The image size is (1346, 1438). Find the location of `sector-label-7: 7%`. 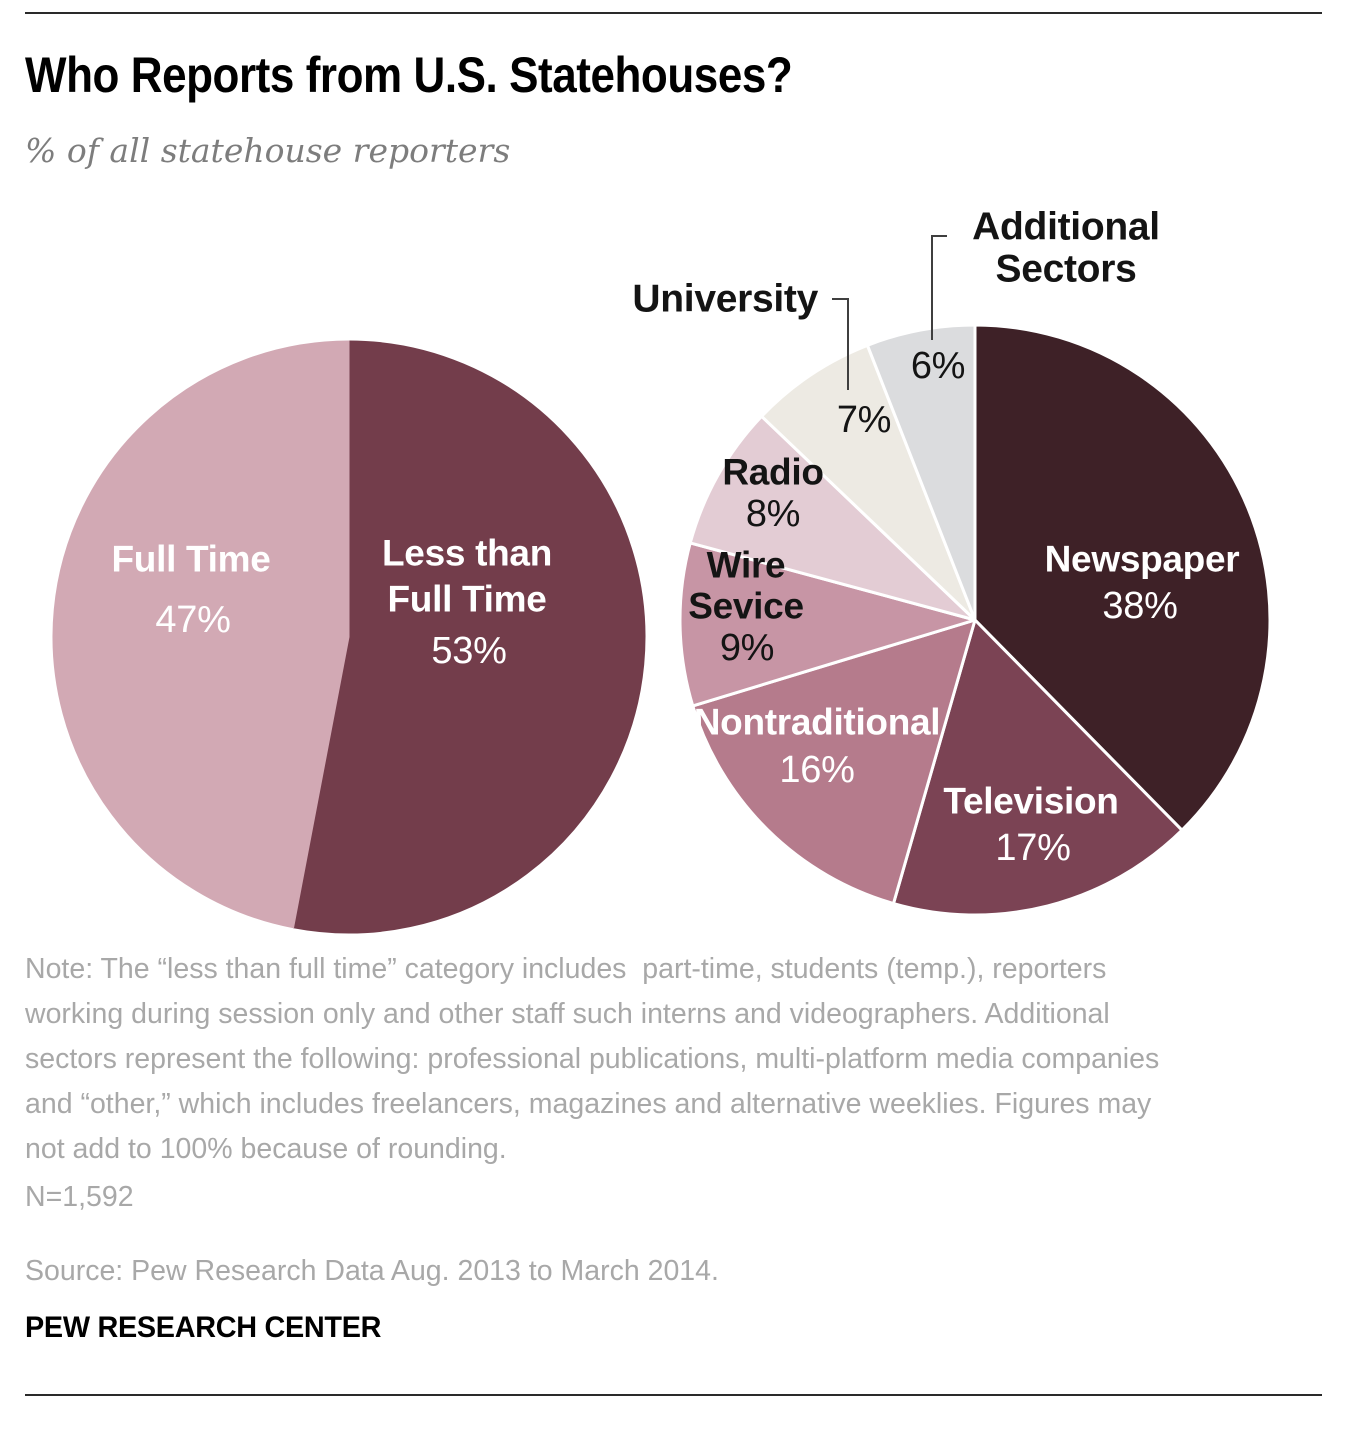

sector-label-7: 7% is located at coordinates (864, 420).